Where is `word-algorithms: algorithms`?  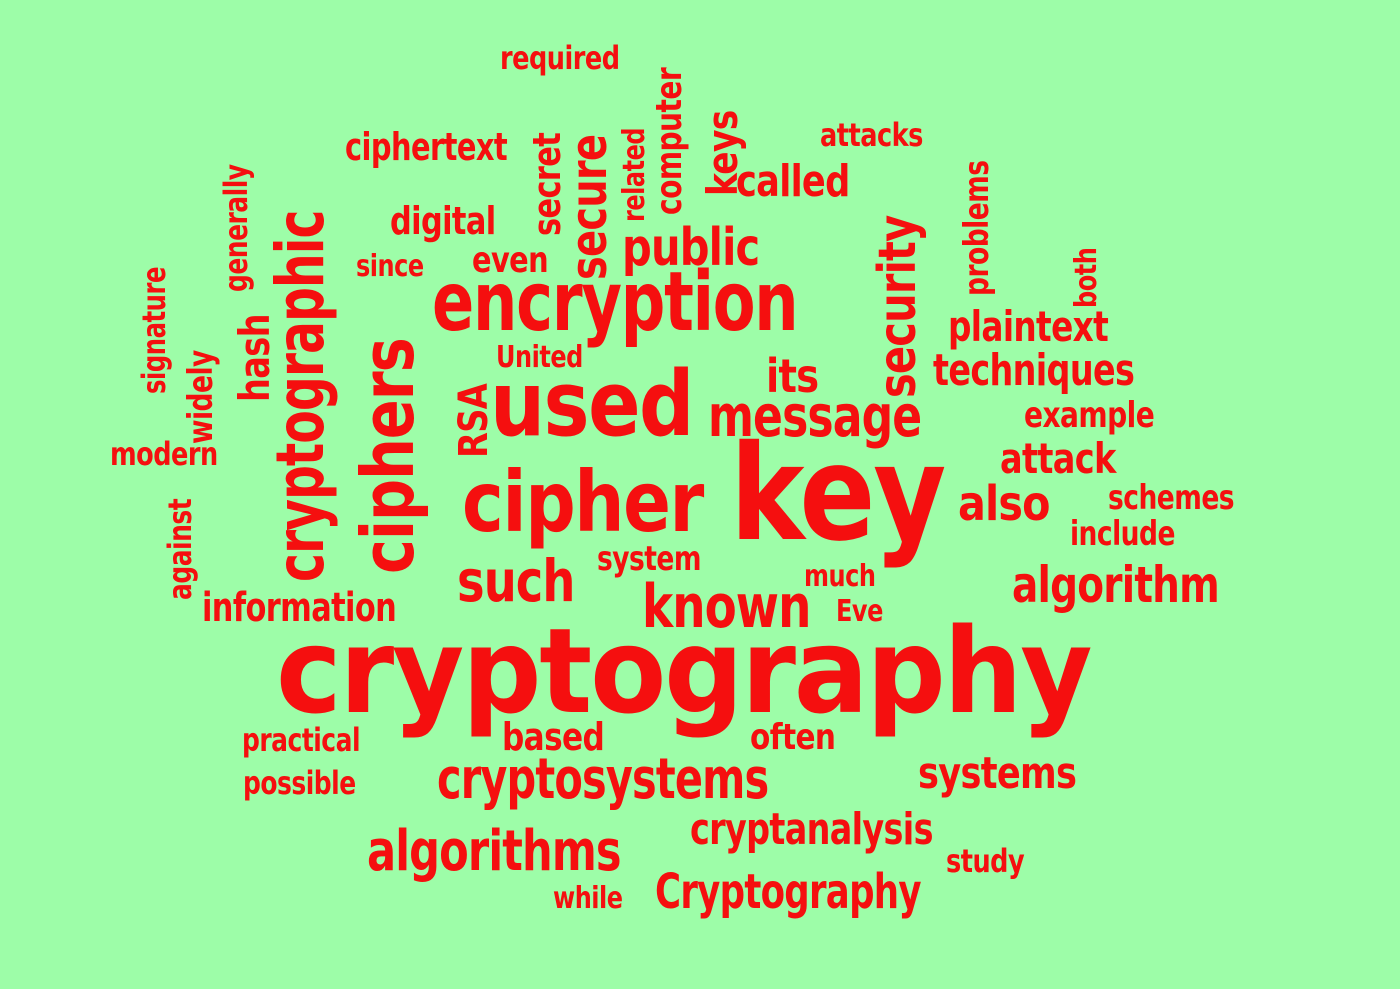
word-algorithms: algorithms is located at coordinates (494, 851).